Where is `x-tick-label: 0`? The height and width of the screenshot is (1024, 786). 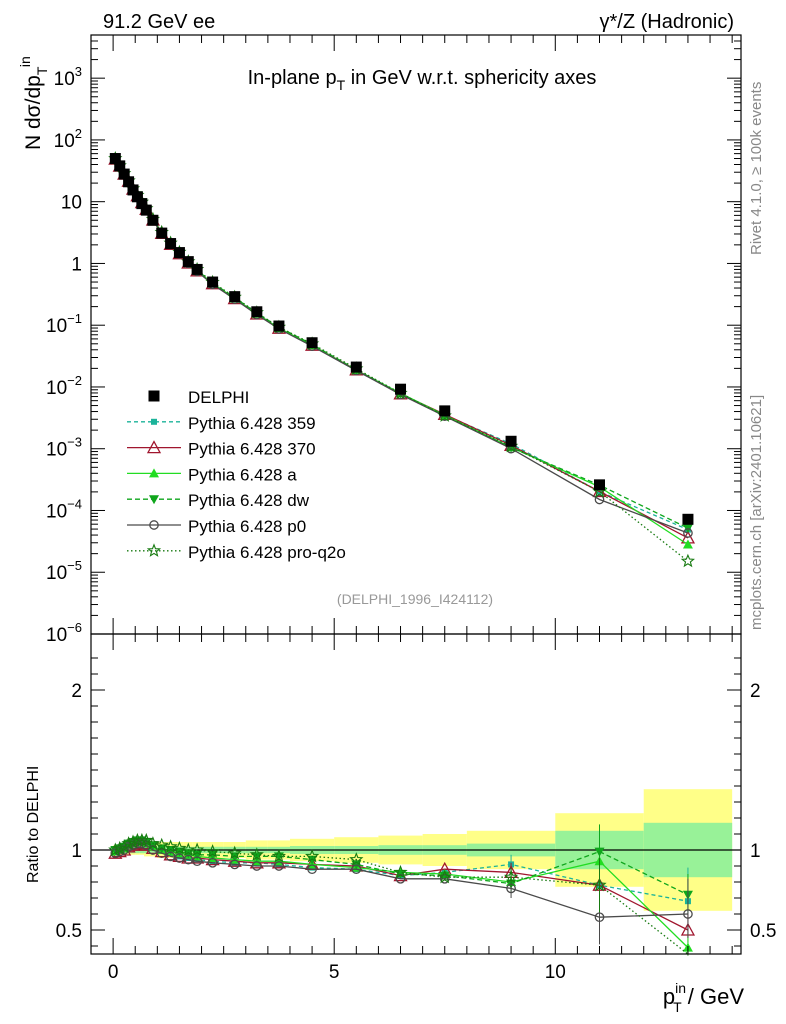
x-tick-label: 0 is located at coordinates (113, 972).